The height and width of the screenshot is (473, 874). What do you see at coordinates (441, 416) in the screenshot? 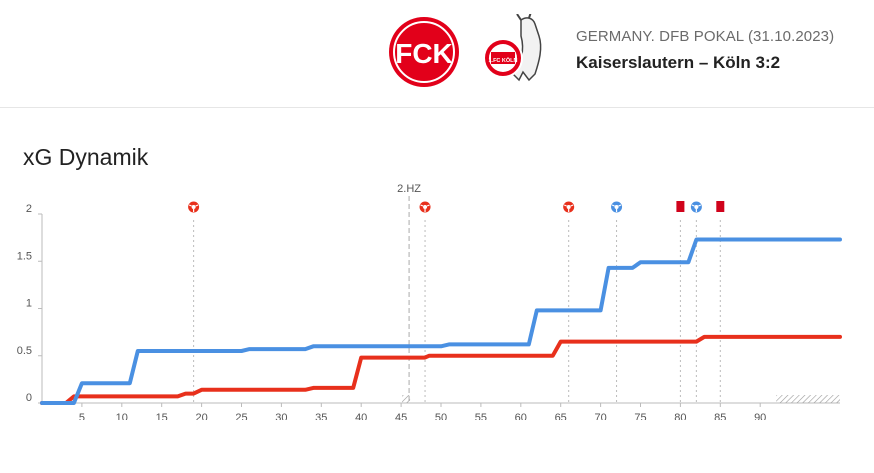
I see `x-tick-label: 50` at bounding box center [441, 416].